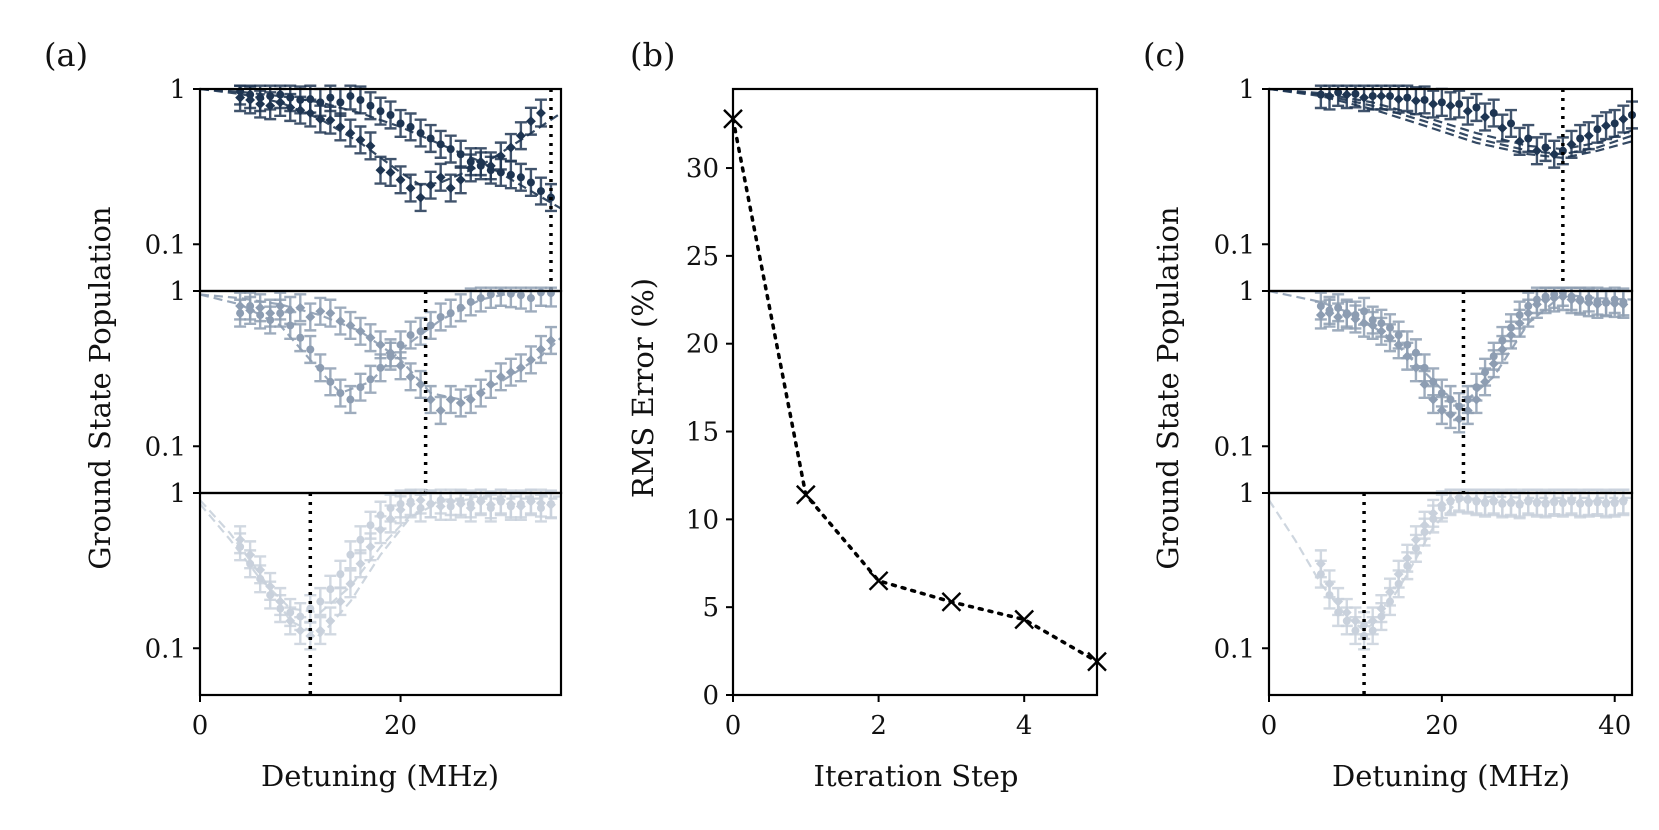  I want to click on panel-c-x-tick-label: 40, so click(1614, 726).